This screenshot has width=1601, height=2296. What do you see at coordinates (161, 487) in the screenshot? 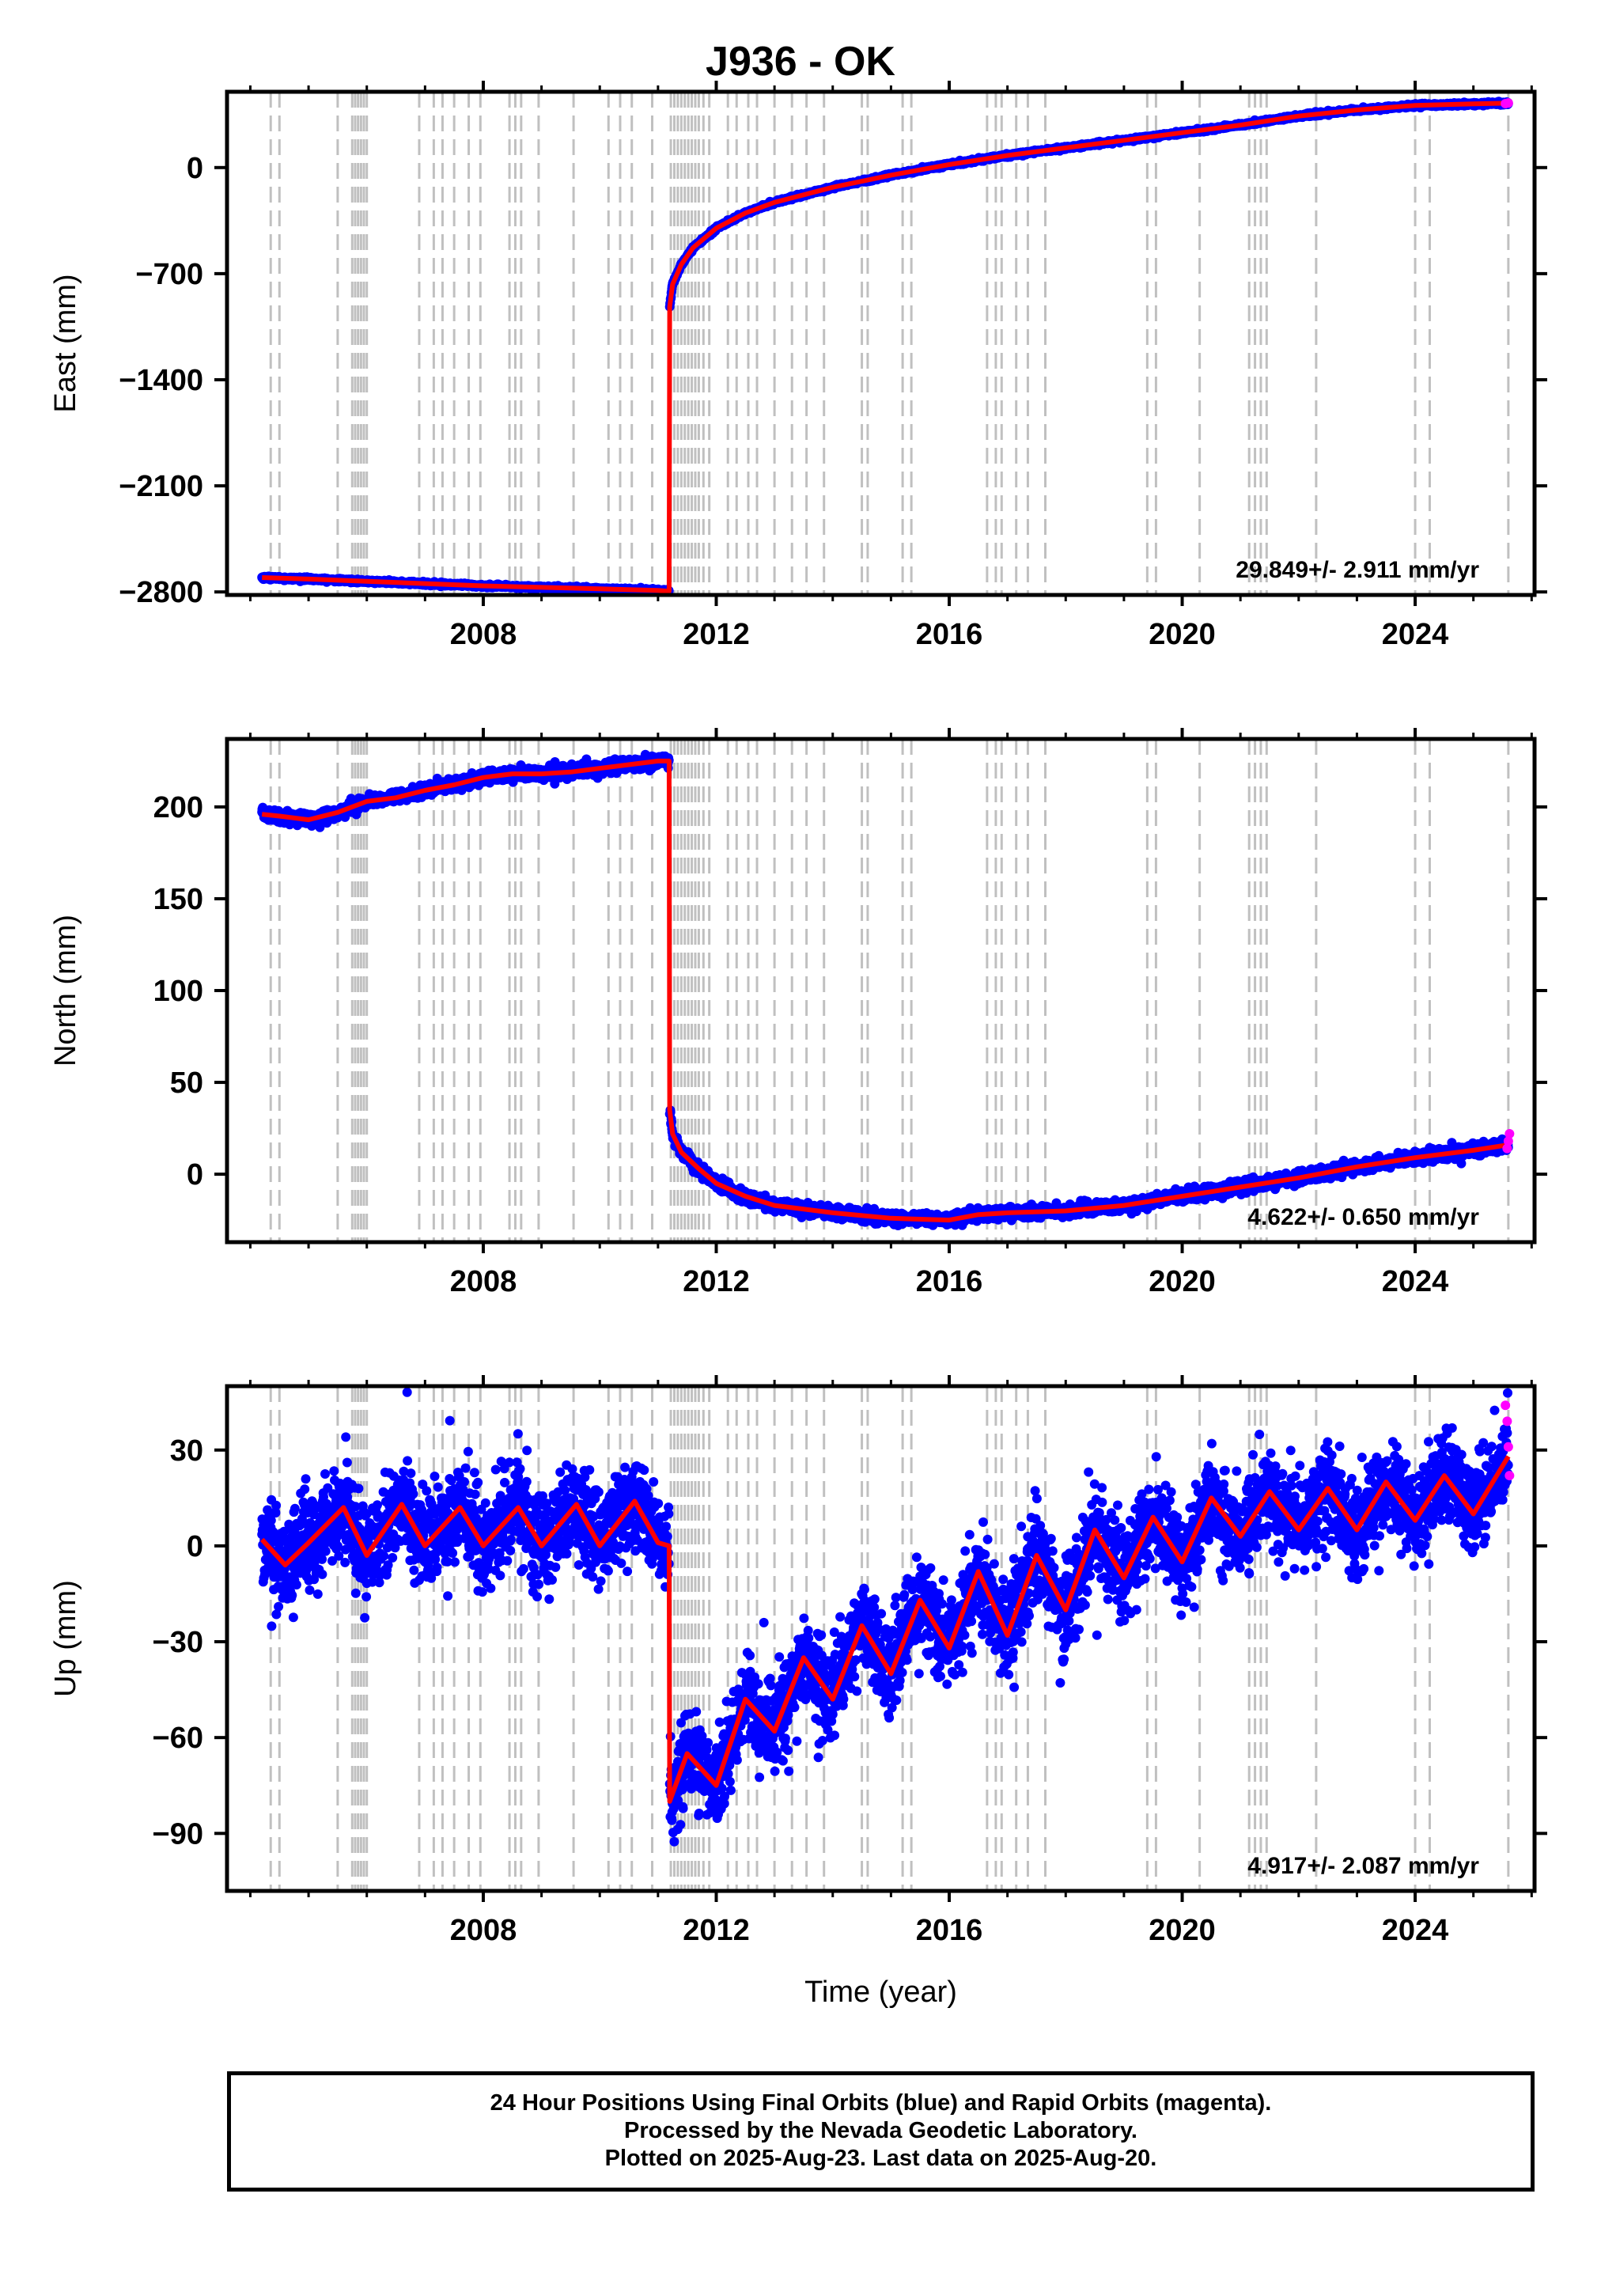
I see `y-tick-label: −2100` at bounding box center [161, 487].